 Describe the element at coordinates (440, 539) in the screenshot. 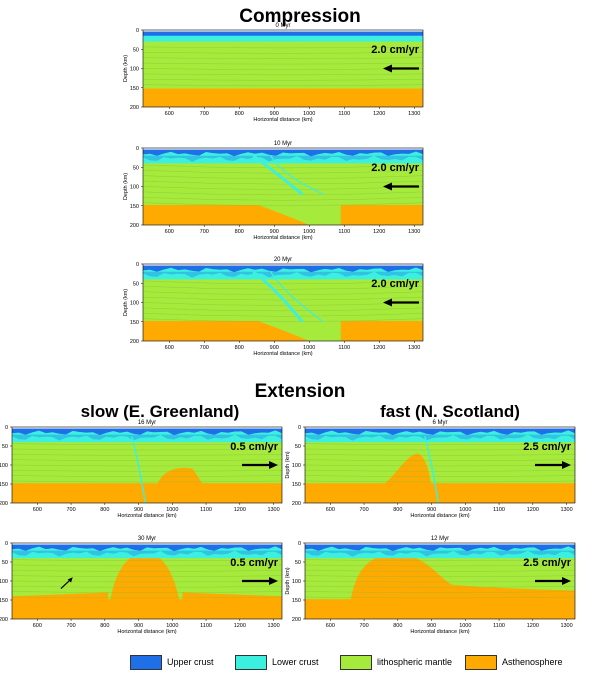

I see `panel-time-label: 12 Myr` at that location.